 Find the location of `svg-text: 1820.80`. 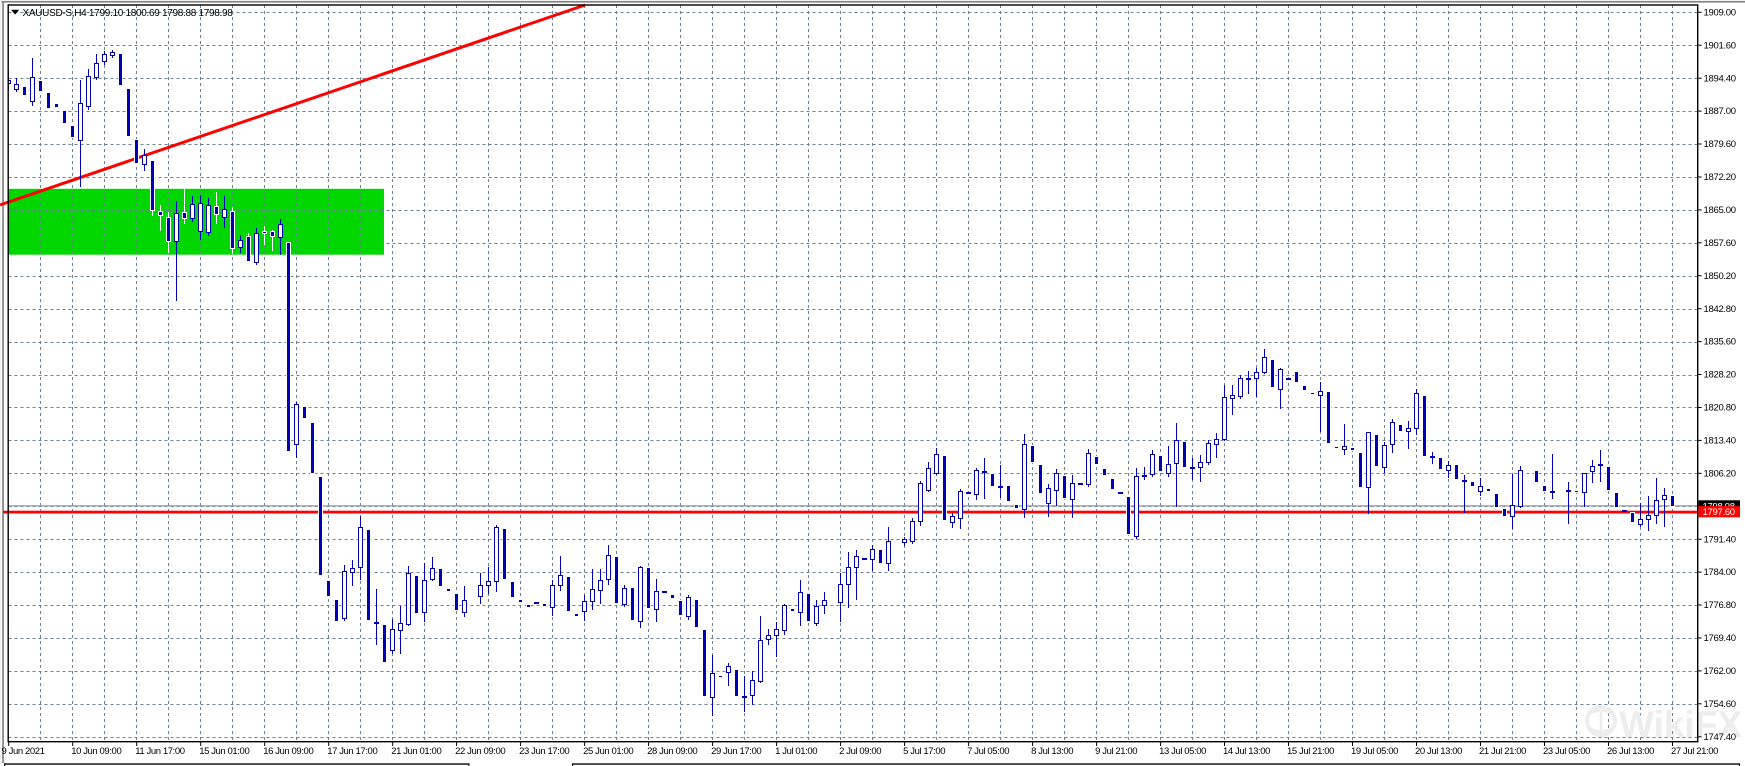

svg-text: 1820.80 is located at coordinates (1720, 408).